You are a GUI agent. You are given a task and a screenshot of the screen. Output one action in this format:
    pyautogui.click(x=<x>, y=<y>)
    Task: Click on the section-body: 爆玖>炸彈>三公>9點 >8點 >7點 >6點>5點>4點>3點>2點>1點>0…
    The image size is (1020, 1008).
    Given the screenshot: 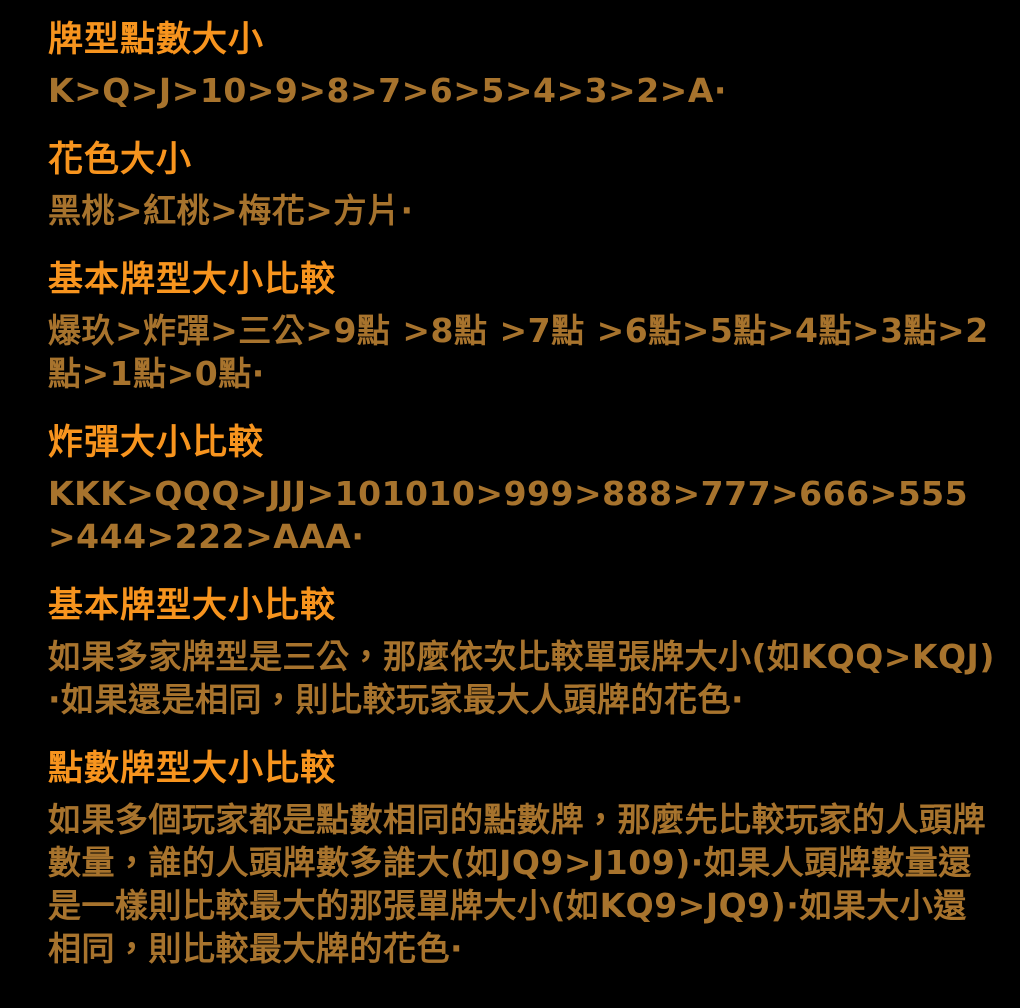 What is the action you would take?
    pyautogui.click(x=518, y=352)
    